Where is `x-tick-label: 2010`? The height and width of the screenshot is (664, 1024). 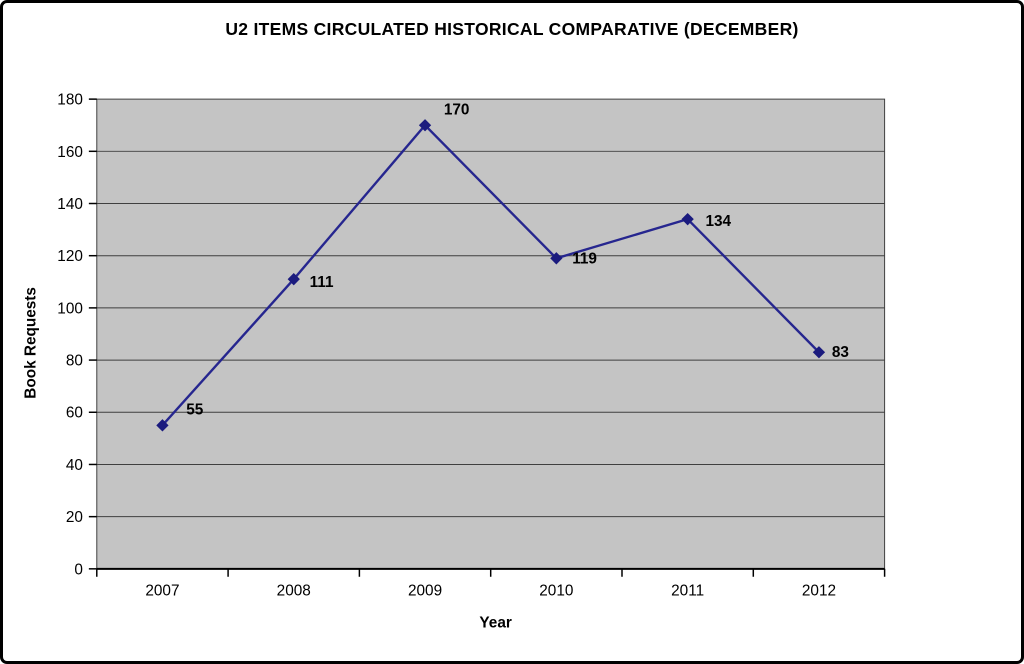 x-tick-label: 2010 is located at coordinates (556, 591).